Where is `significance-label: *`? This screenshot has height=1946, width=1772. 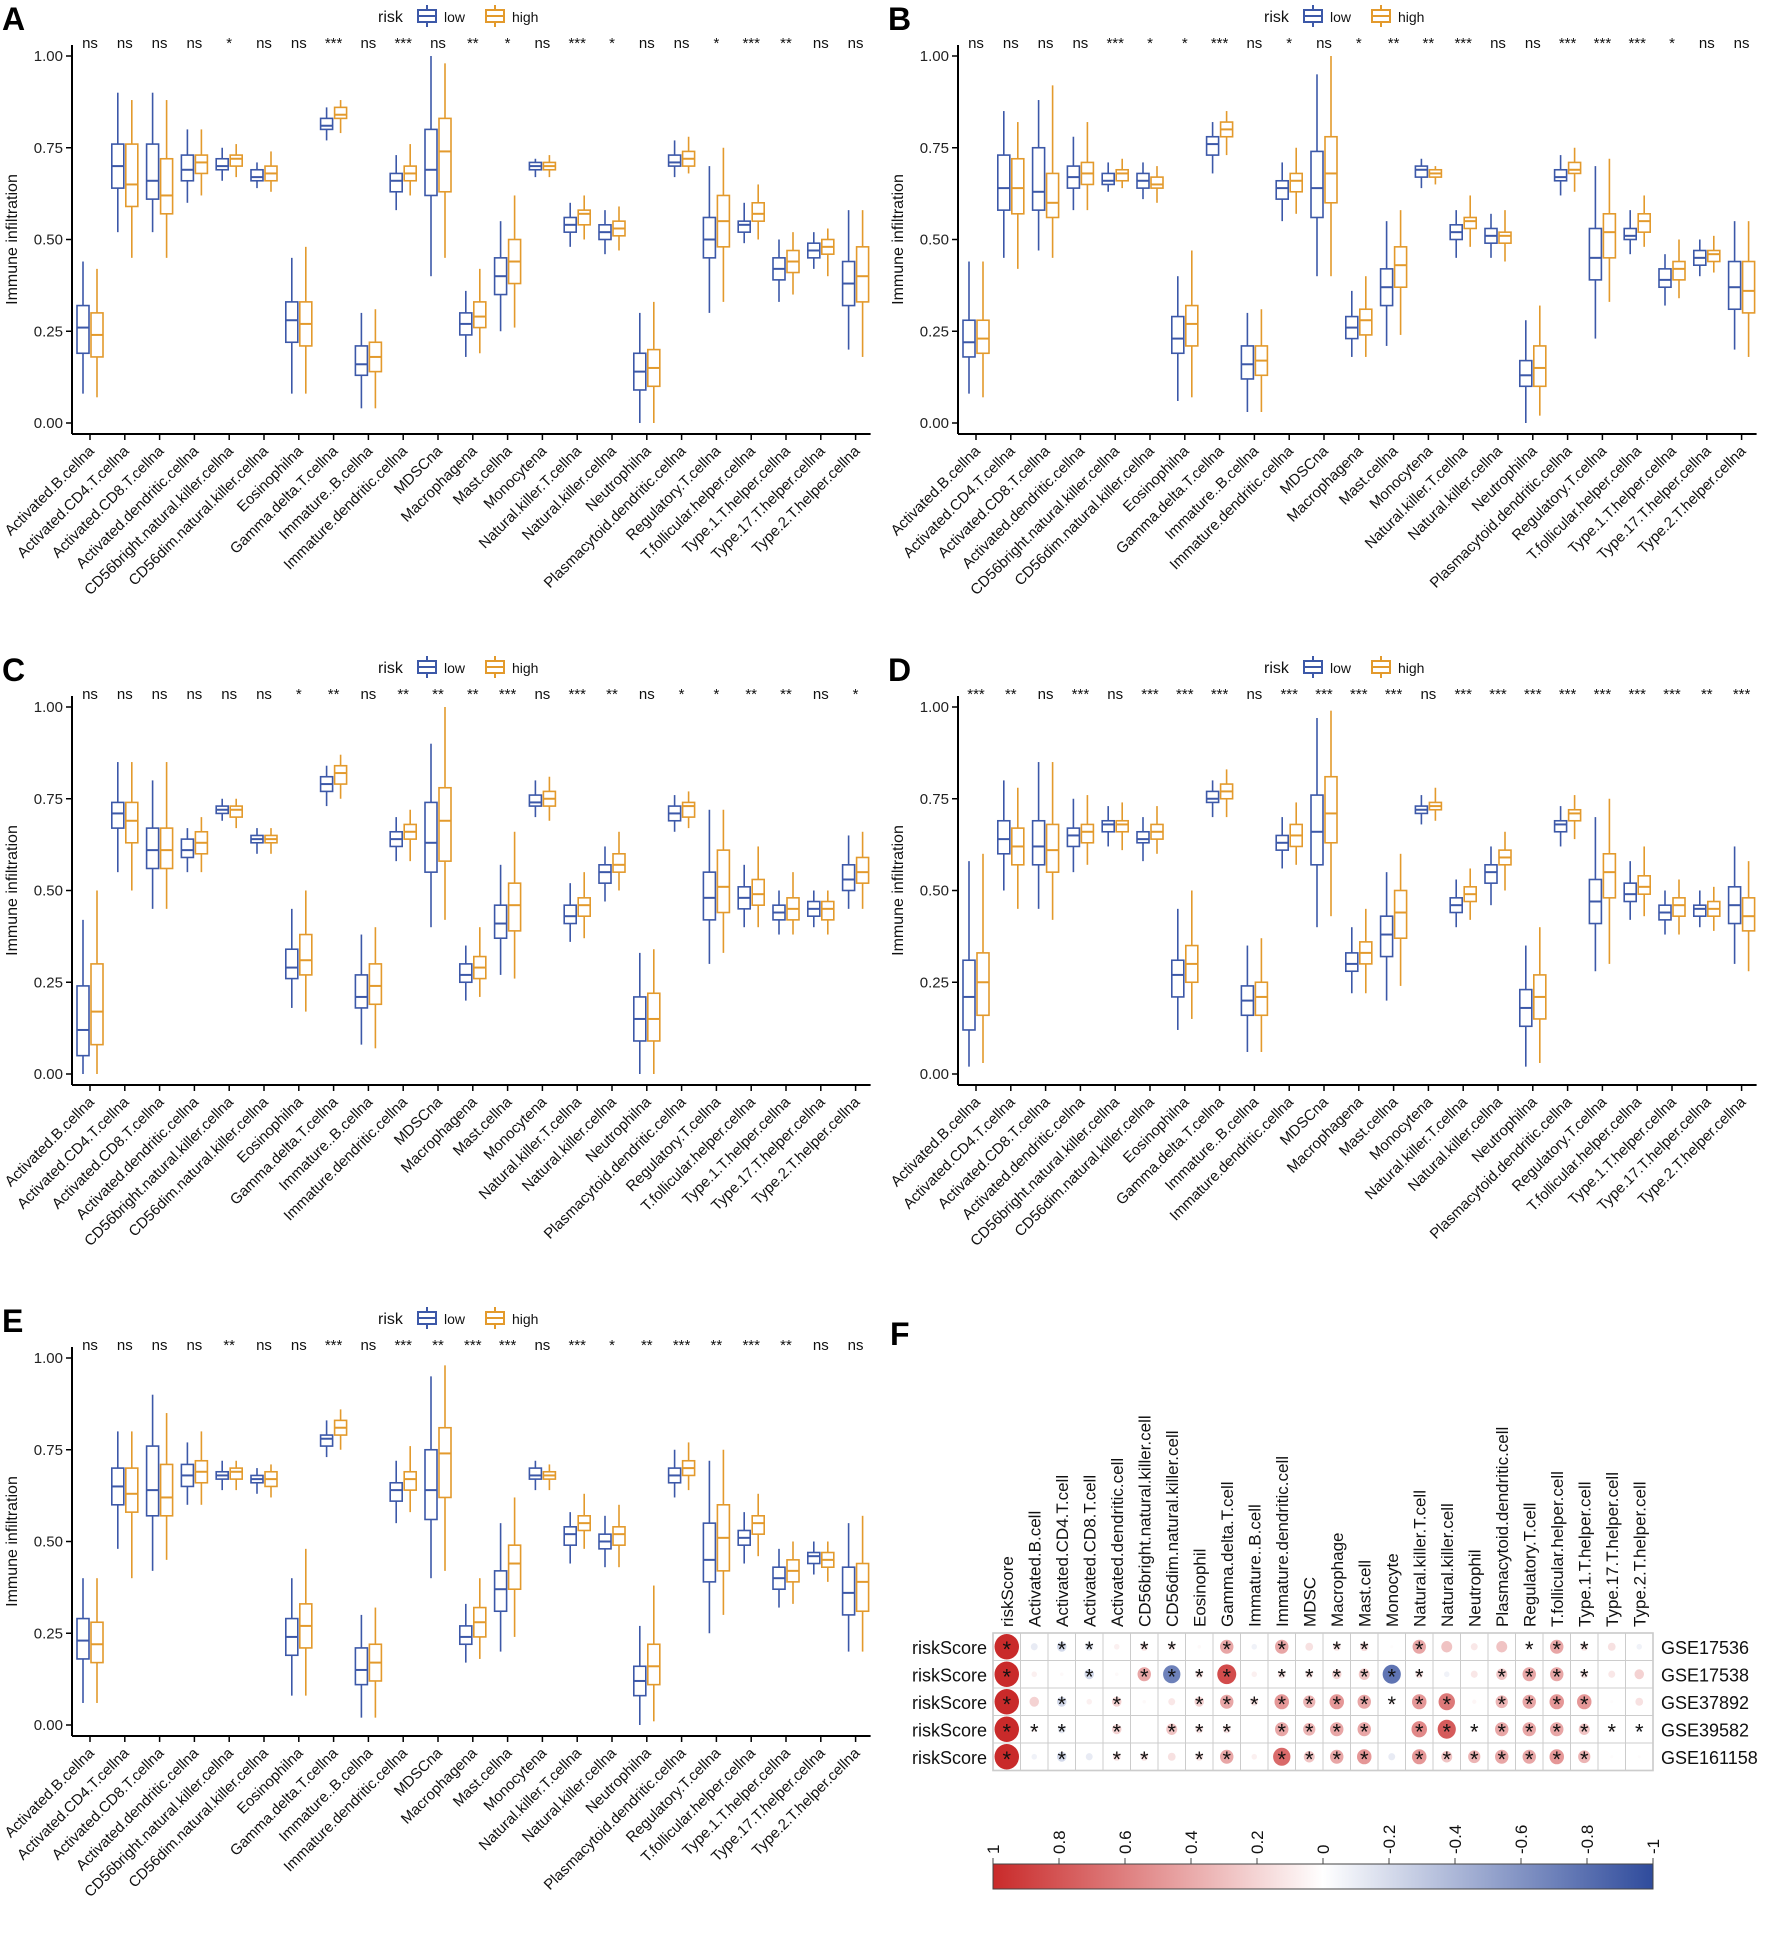
significance-label: * is located at coordinates (716, 694).